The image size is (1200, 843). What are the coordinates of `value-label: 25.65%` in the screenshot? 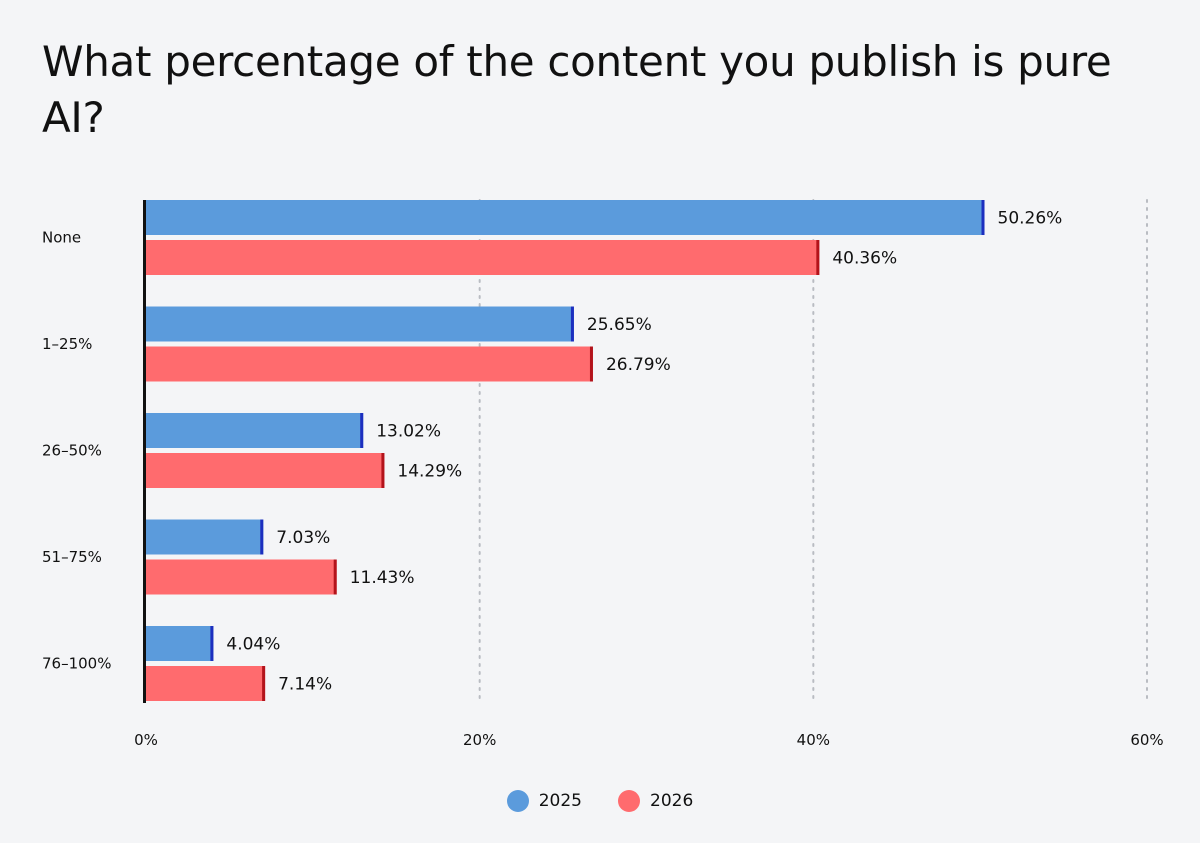 It's located at (619, 325).